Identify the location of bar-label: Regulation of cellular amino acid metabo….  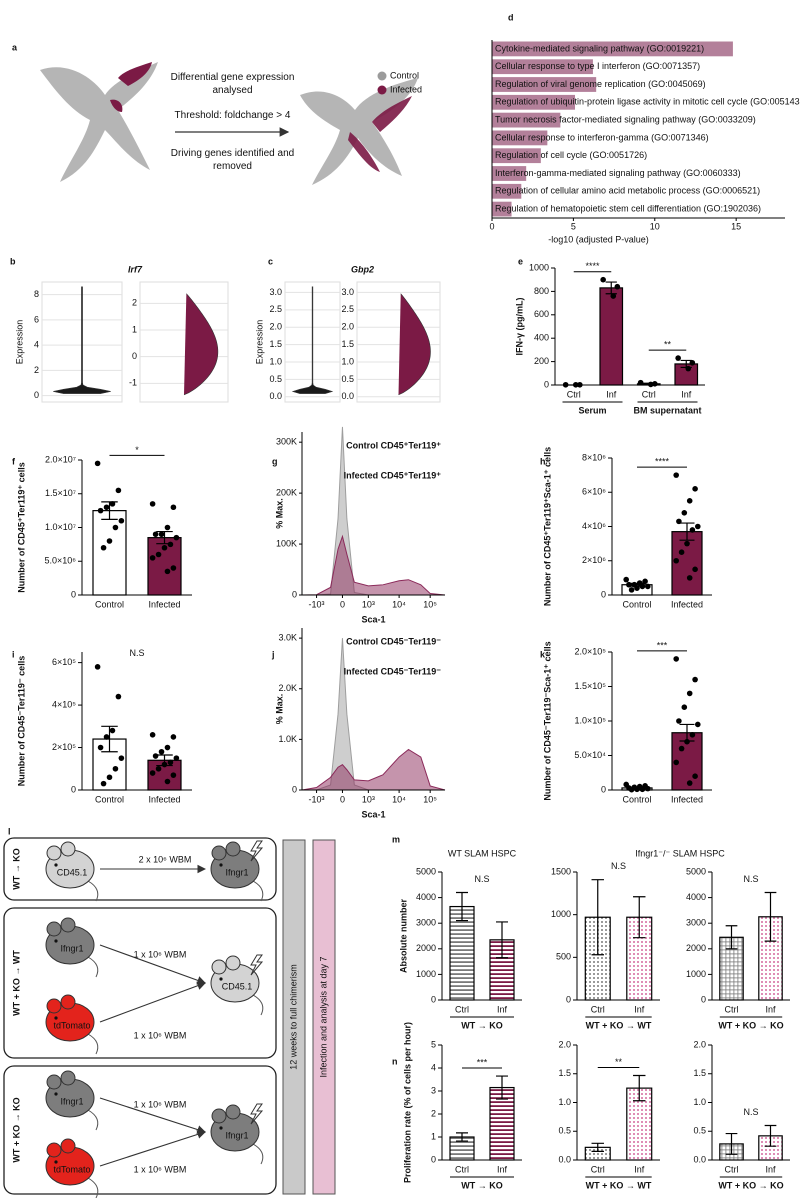
(627, 191).